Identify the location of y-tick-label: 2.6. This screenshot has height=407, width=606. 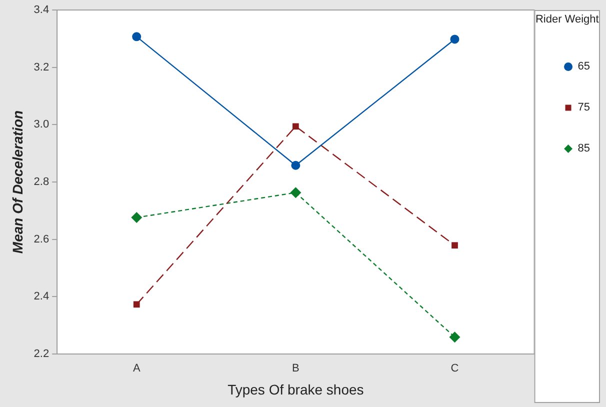
(42, 239).